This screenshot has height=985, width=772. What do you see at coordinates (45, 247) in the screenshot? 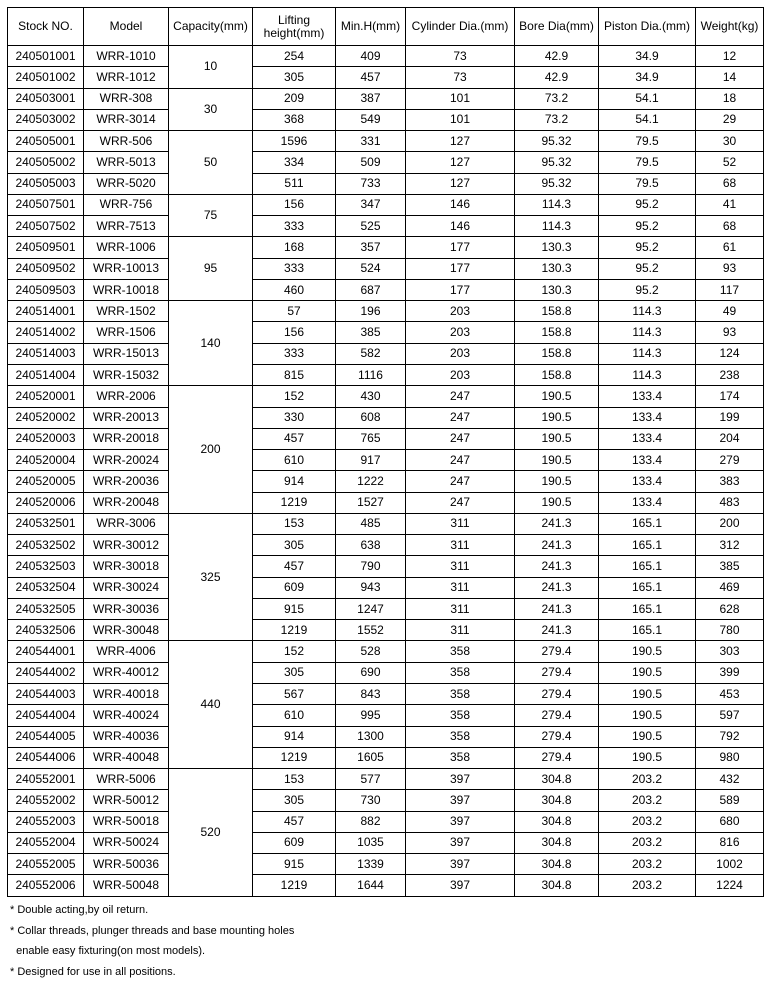
I see `stock-no-cell: 240509501` at bounding box center [45, 247].